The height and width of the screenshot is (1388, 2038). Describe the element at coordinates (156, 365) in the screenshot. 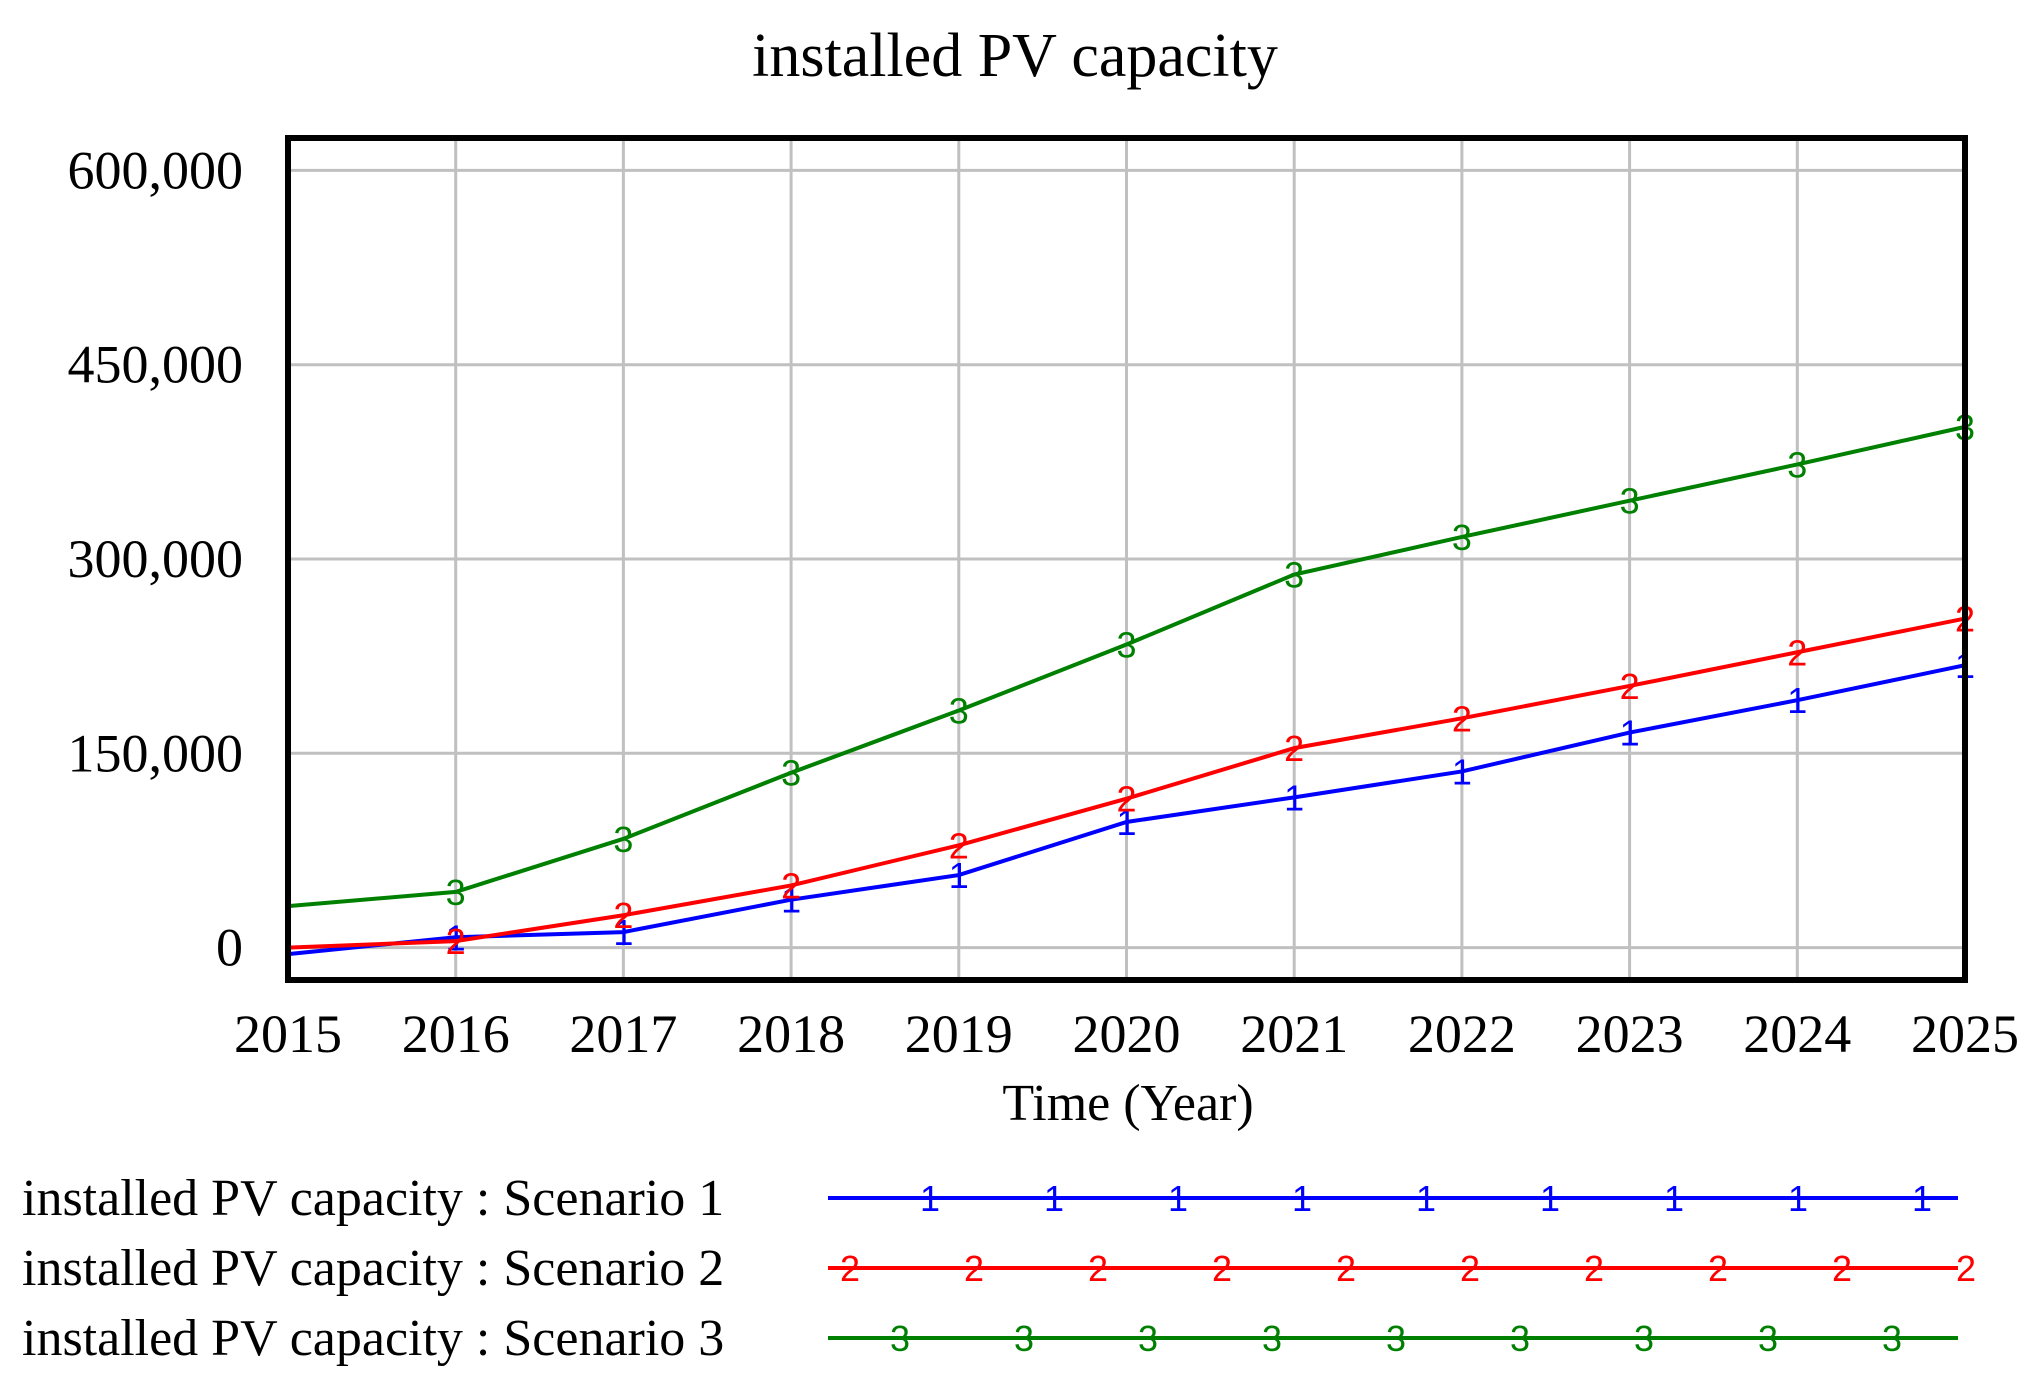

I see `y-tick-label: 450,000` at that location.